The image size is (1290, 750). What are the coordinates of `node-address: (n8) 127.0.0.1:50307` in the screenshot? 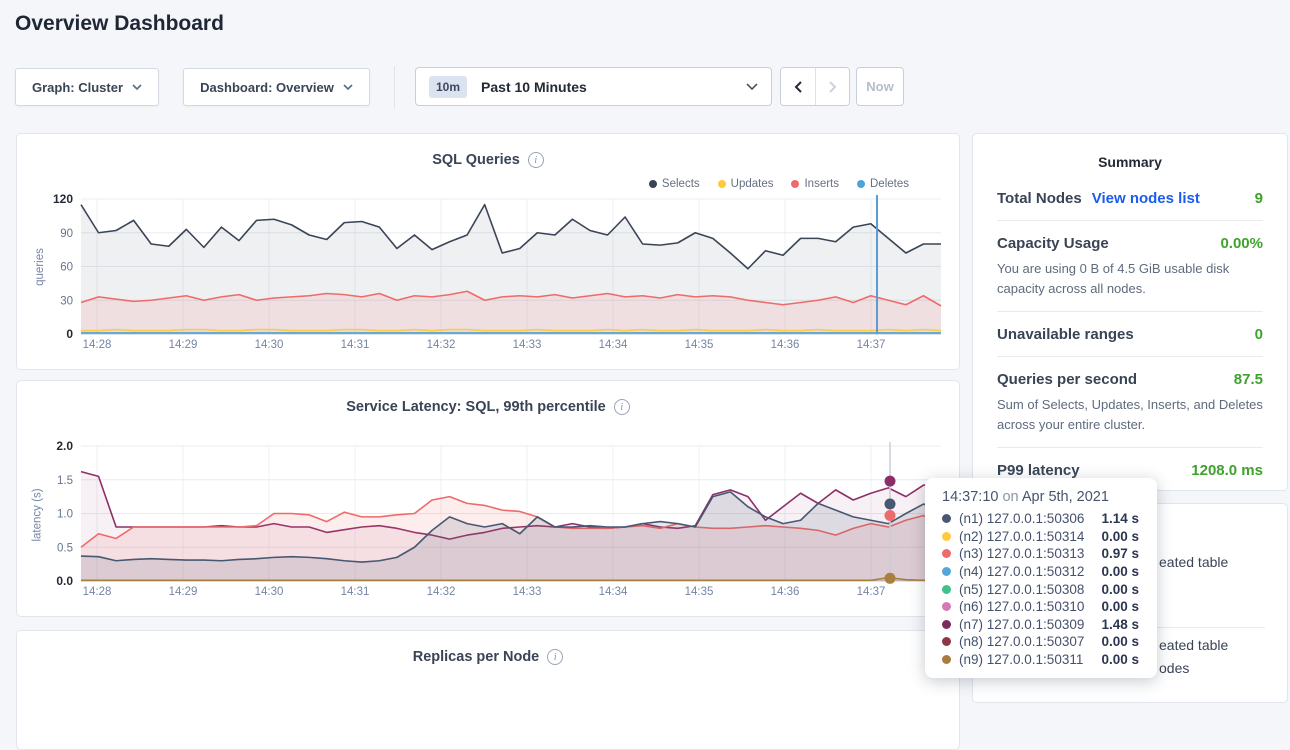 It's located at (1022, 642).